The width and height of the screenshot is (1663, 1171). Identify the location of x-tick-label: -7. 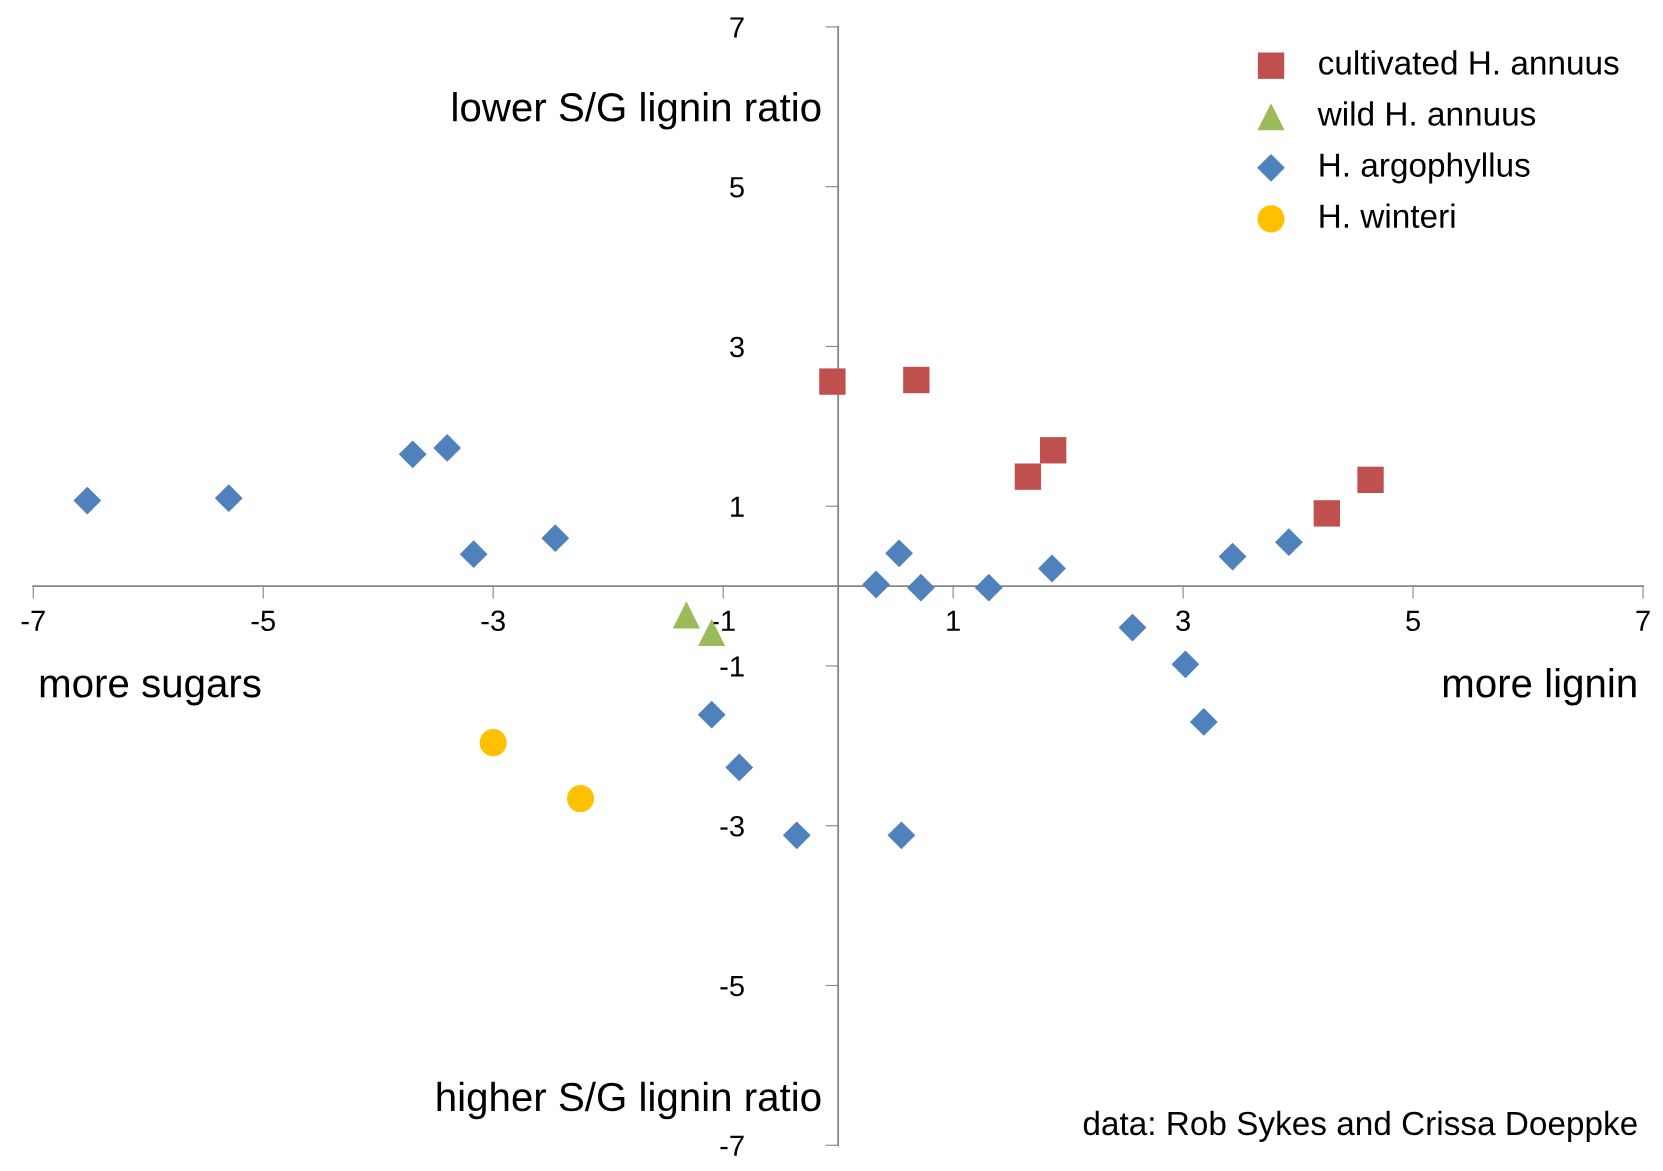
(33, 620).